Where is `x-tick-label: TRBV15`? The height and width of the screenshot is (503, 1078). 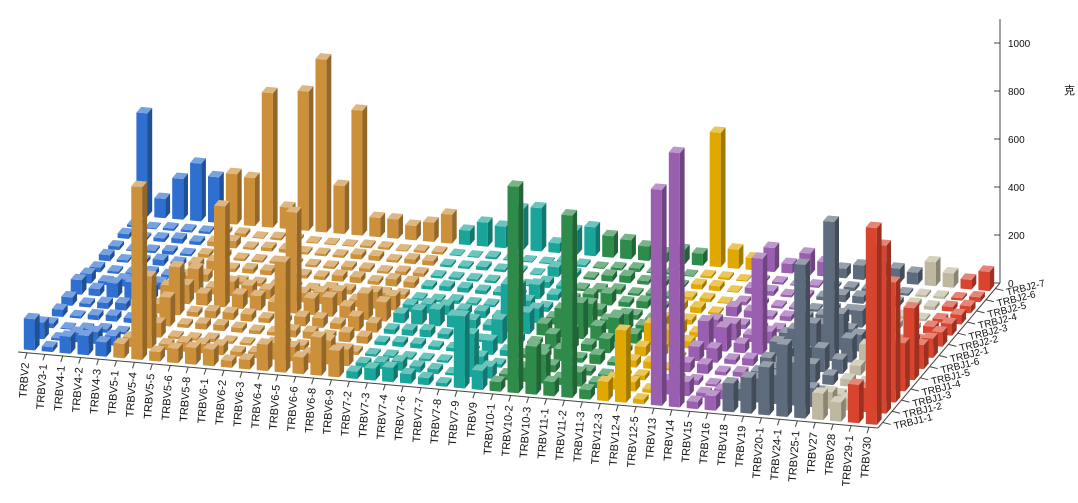 x-tick-label: TRBV15 is located at coordinates (687, 442).